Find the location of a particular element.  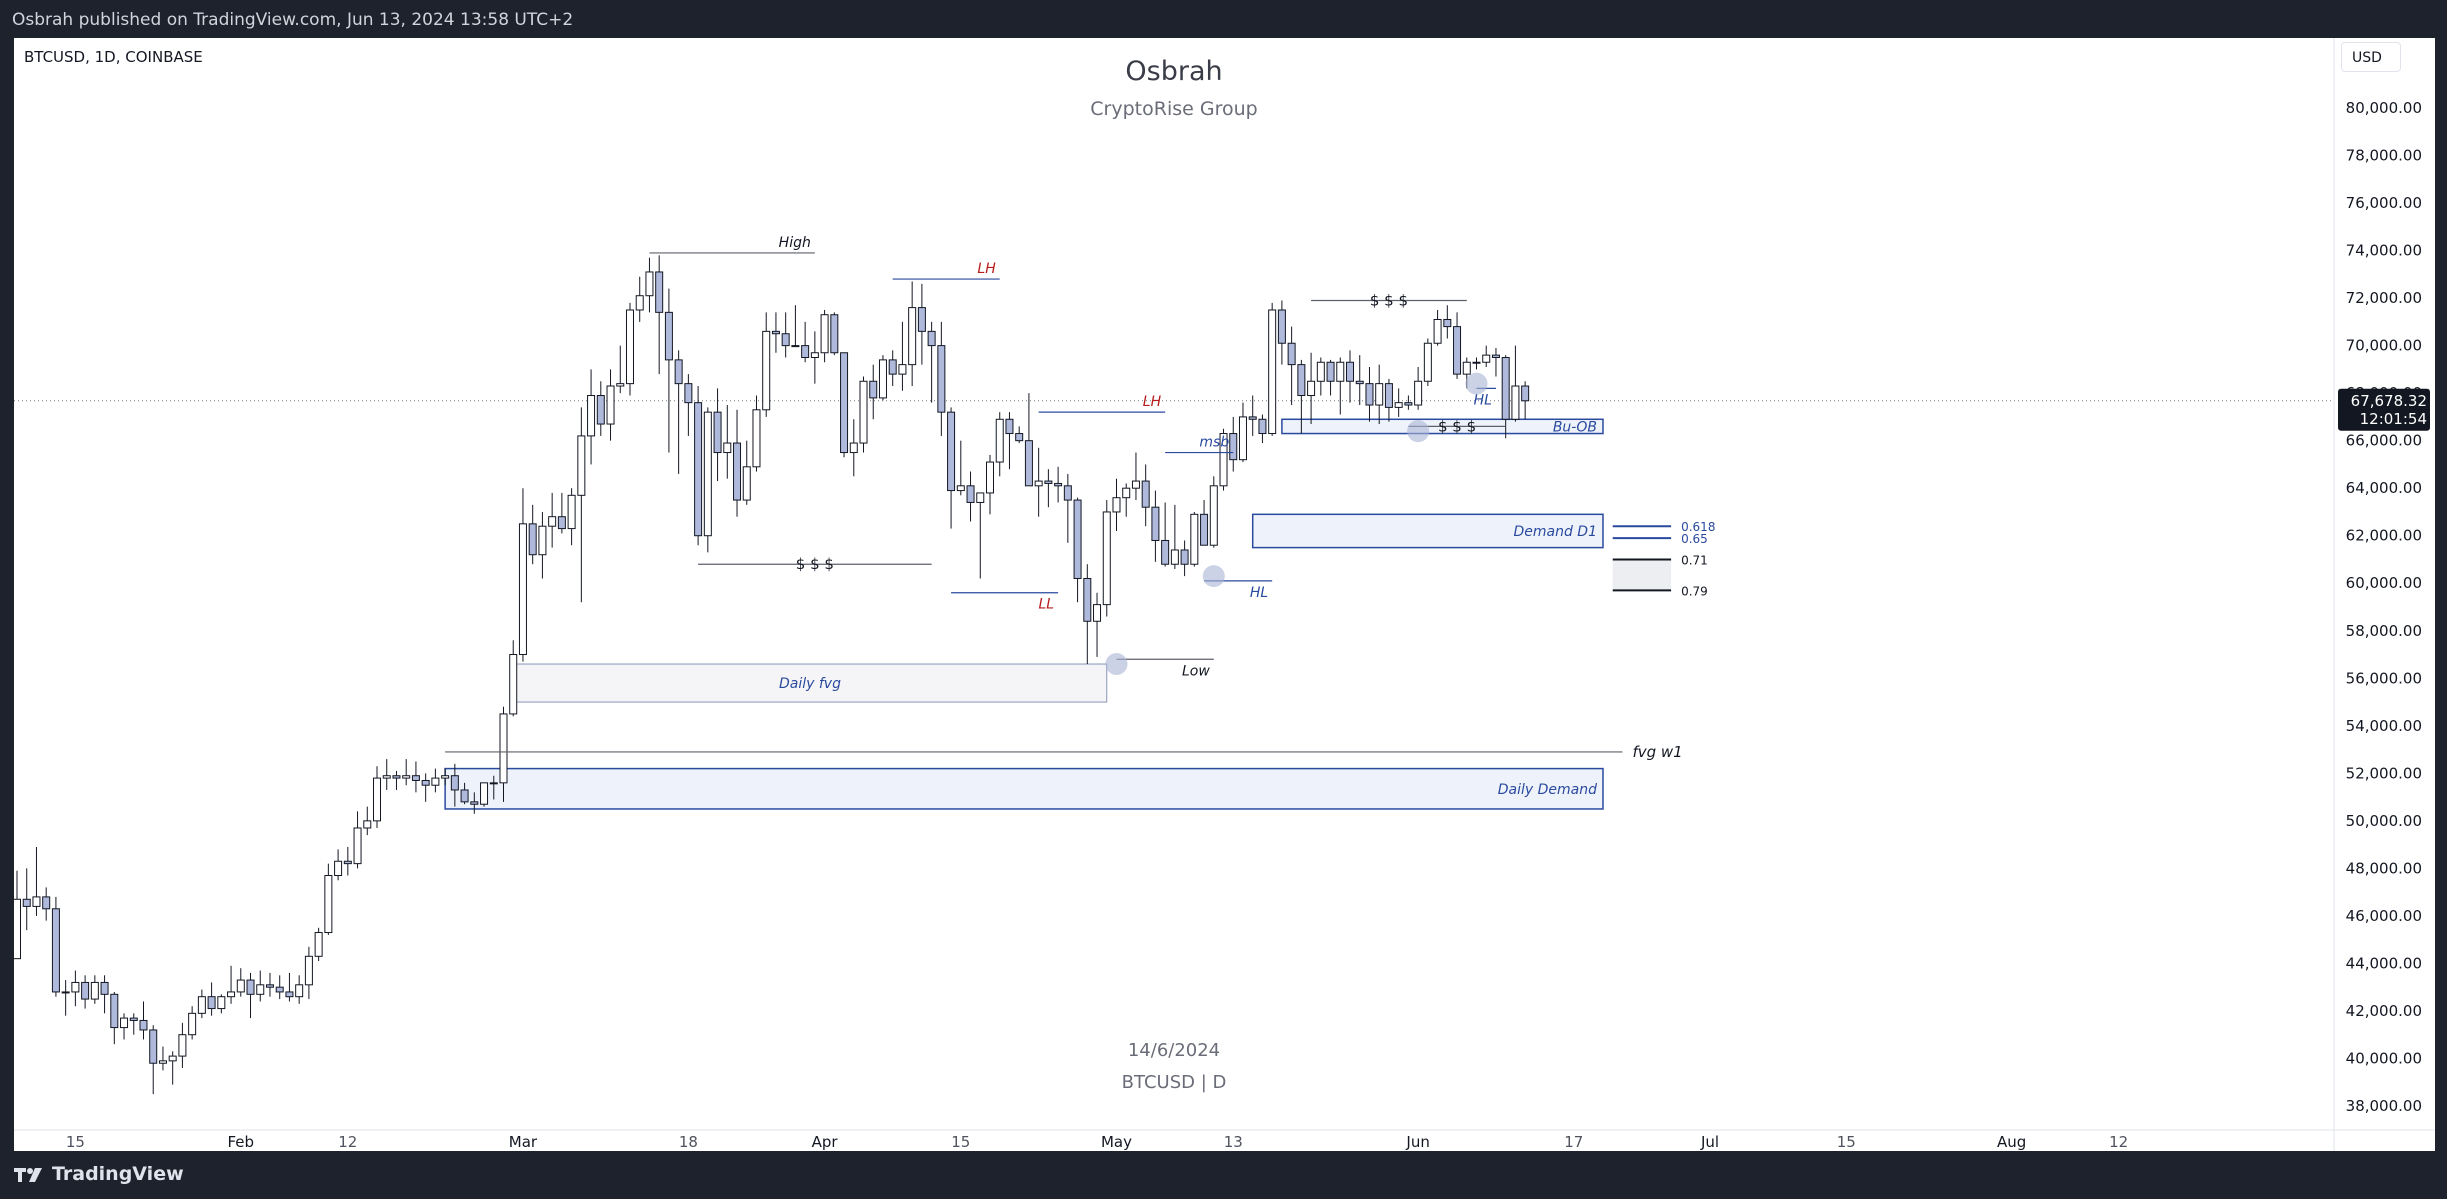

zone-rect is located at coordinates (810, 683).